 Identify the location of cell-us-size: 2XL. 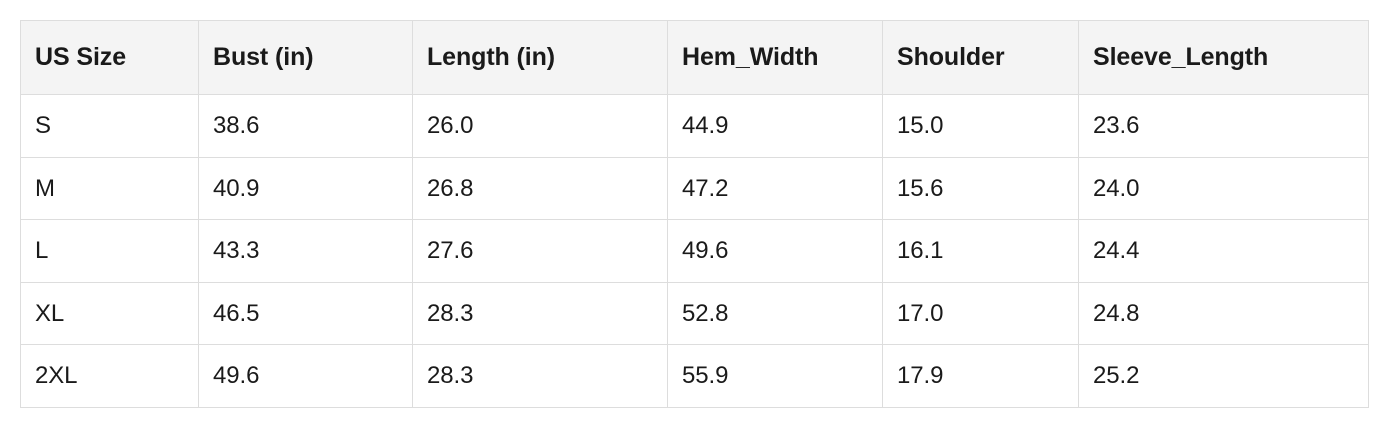
(109, 376).